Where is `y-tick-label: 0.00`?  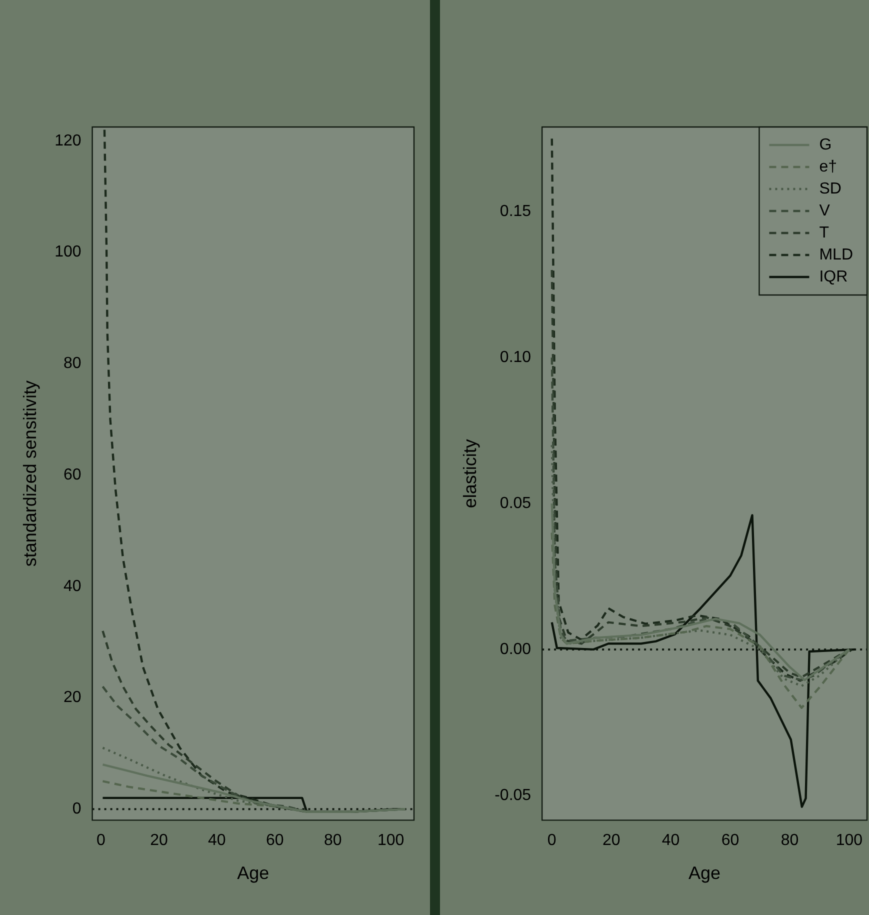
y-tick-label: 0.00 is located at coordinates (516, 649).